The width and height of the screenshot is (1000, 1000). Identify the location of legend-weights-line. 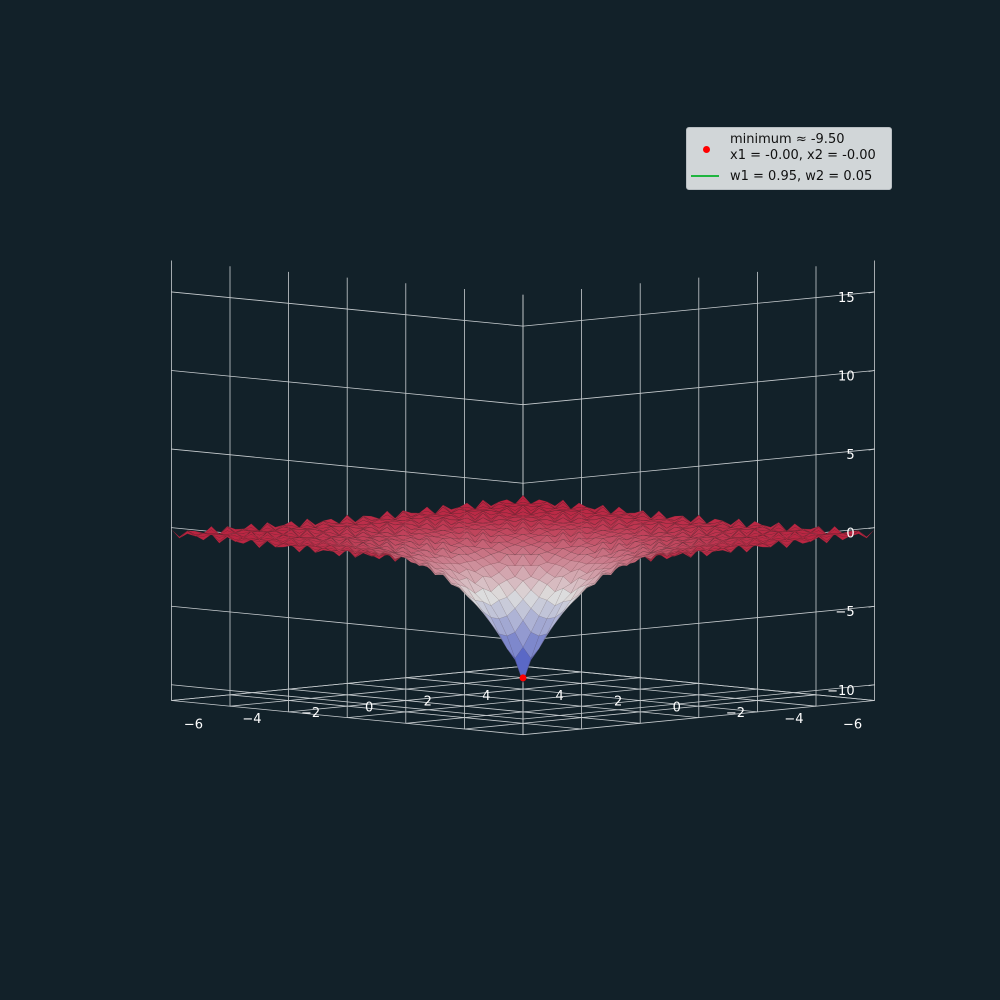
(705, 176).